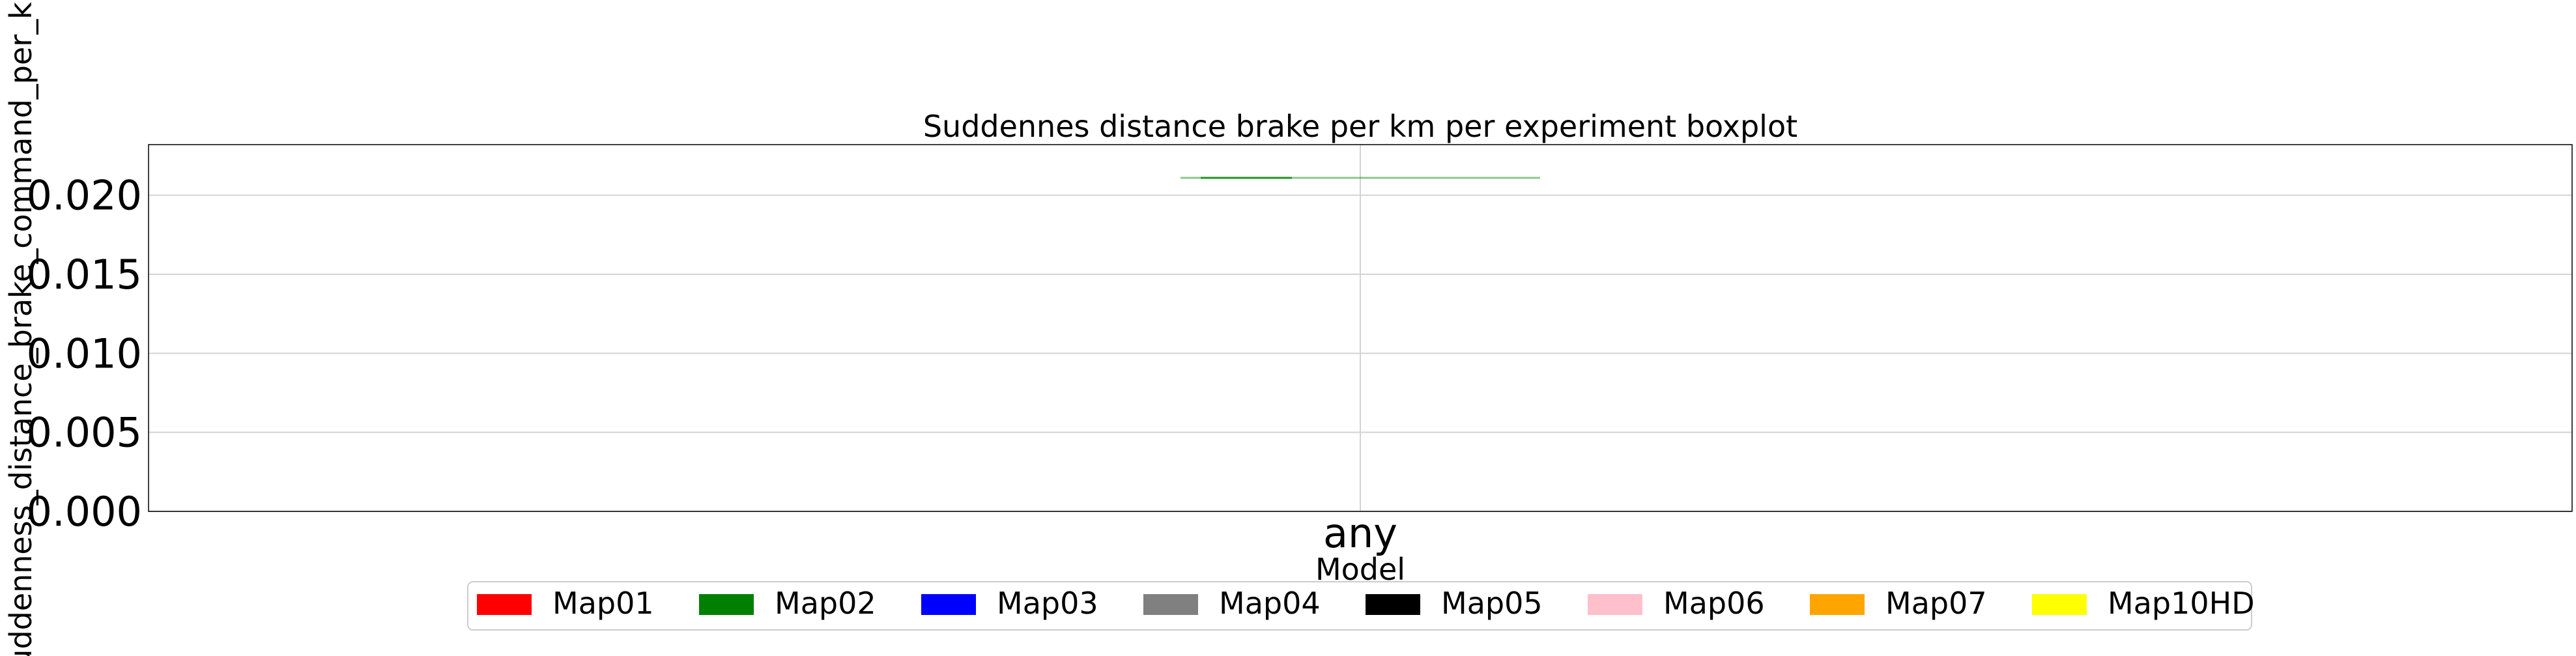 Image resolution: width=2576 pixels, height=656 pixels. What do you see at coordinates (1492, 603) in the screenshot?
I see `legend-label-Map05: Map05` at bounding box center [1492, 603].